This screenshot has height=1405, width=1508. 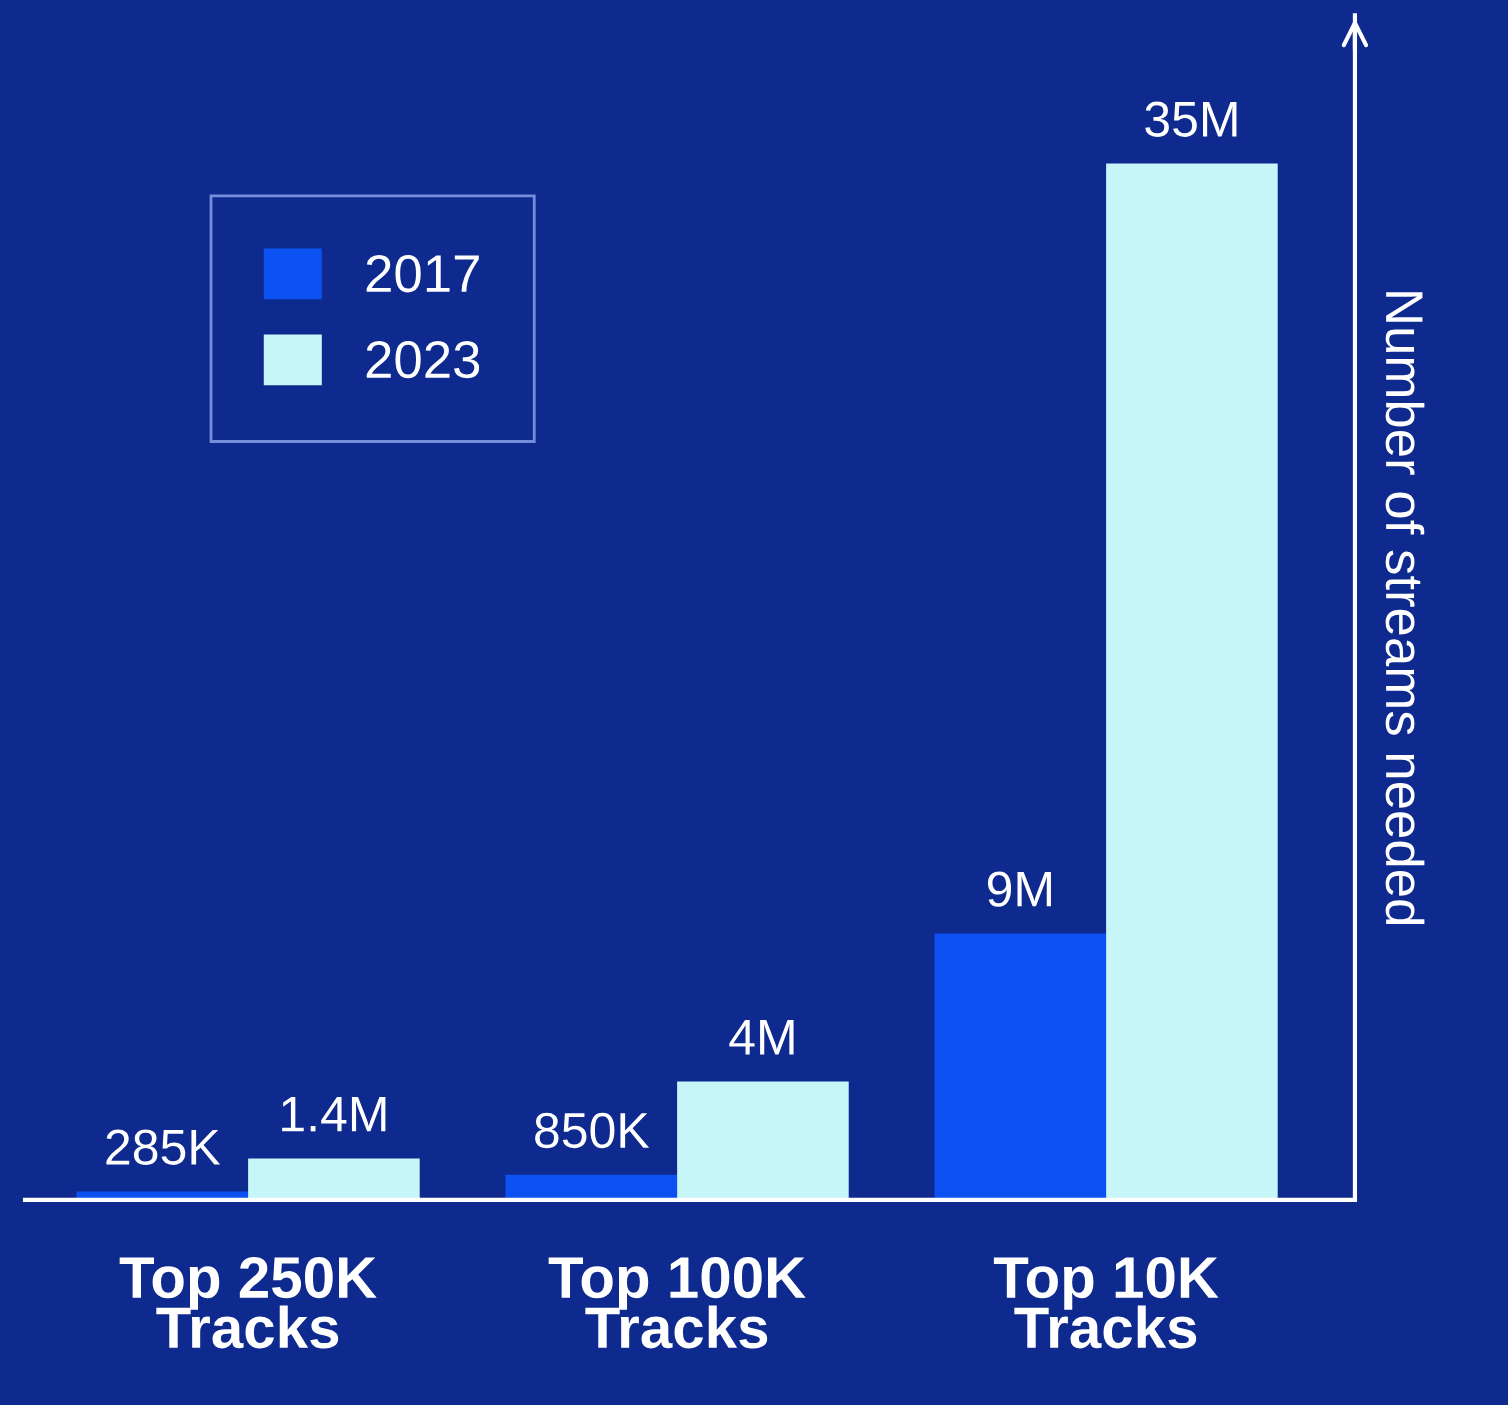 I want to click on data-label: 285K, so click(x=163, y=1147).